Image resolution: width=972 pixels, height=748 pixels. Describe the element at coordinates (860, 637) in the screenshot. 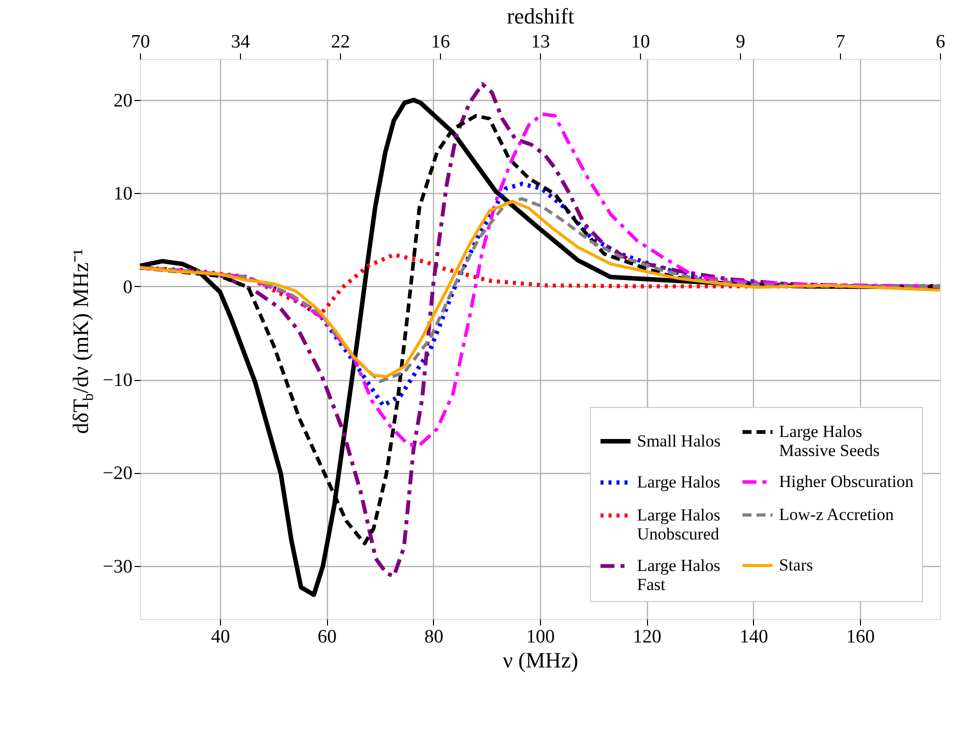

I see `x-tick-label: 160` at that location.